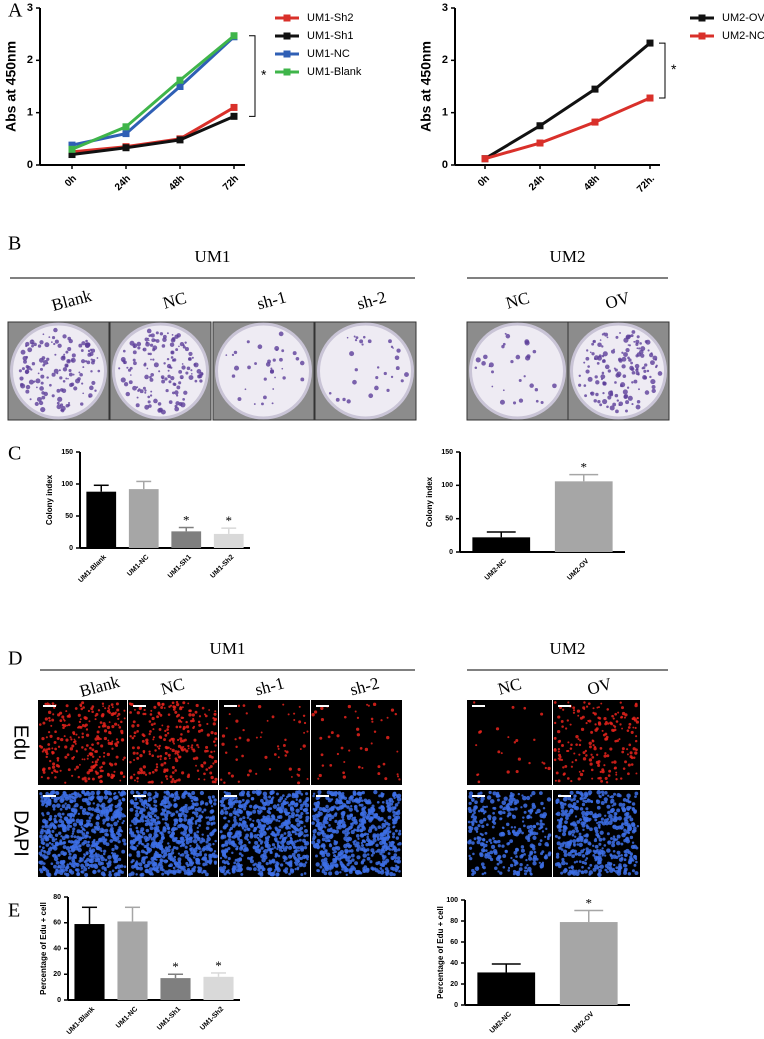 This screenshot has height=1039, width=764. I want to click on x-tick-label: UM2-OV, so click(578, 570).